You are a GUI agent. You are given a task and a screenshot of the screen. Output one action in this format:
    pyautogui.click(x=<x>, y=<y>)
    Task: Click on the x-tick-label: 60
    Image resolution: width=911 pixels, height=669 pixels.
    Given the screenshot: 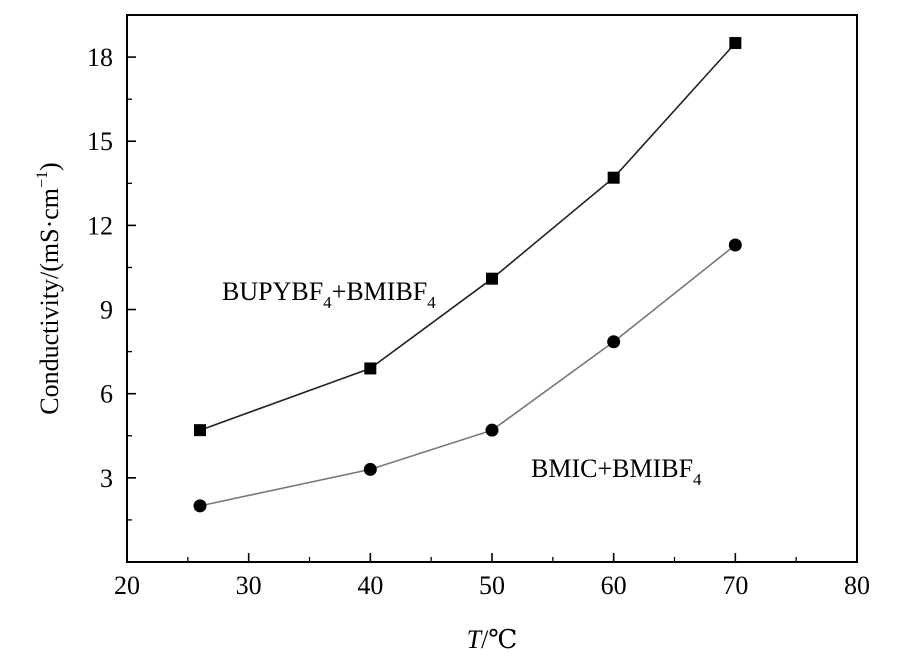 What is the action you would take?
    pyautogui.click(x=614, y=585)
    